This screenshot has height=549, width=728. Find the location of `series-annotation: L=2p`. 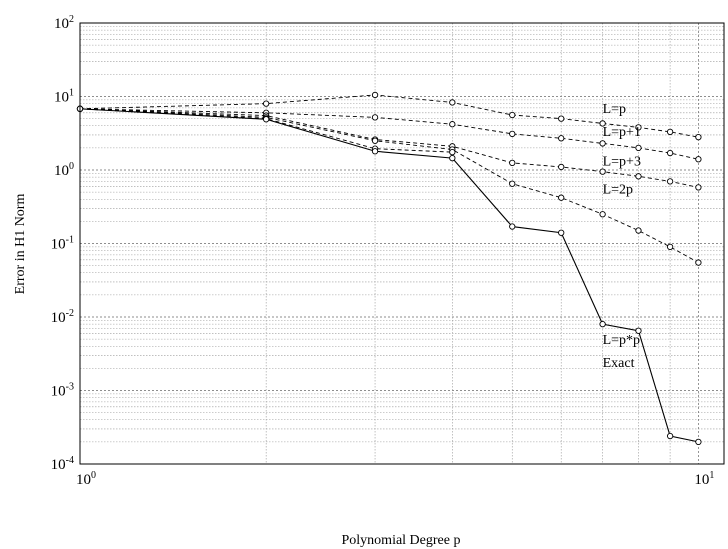

series-annotation: L=2p is located at coordinates (618, 189).